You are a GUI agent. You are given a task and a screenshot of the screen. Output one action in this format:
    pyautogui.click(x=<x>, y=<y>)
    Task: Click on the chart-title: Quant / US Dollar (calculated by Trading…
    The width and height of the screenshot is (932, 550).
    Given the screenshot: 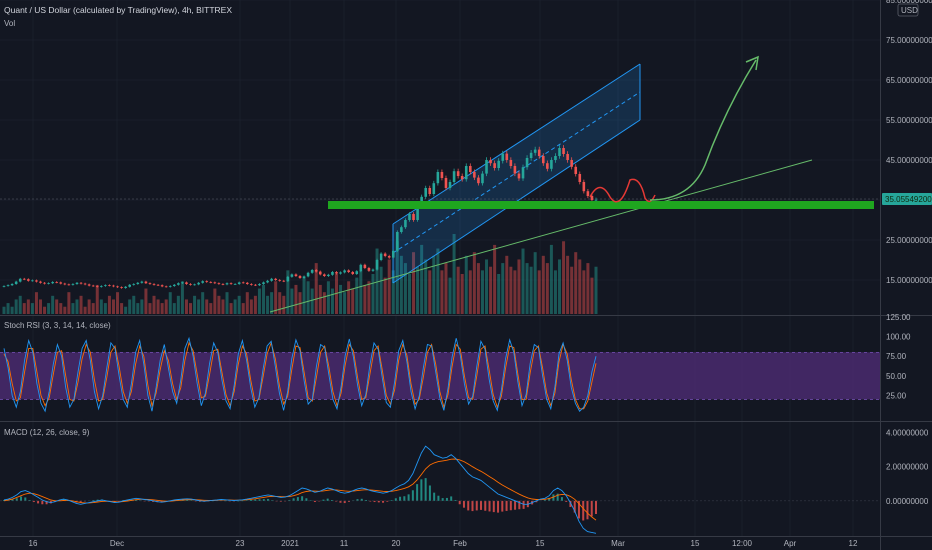 What is the action you would take?
    pyautogui.click(x=118, y=10)
    